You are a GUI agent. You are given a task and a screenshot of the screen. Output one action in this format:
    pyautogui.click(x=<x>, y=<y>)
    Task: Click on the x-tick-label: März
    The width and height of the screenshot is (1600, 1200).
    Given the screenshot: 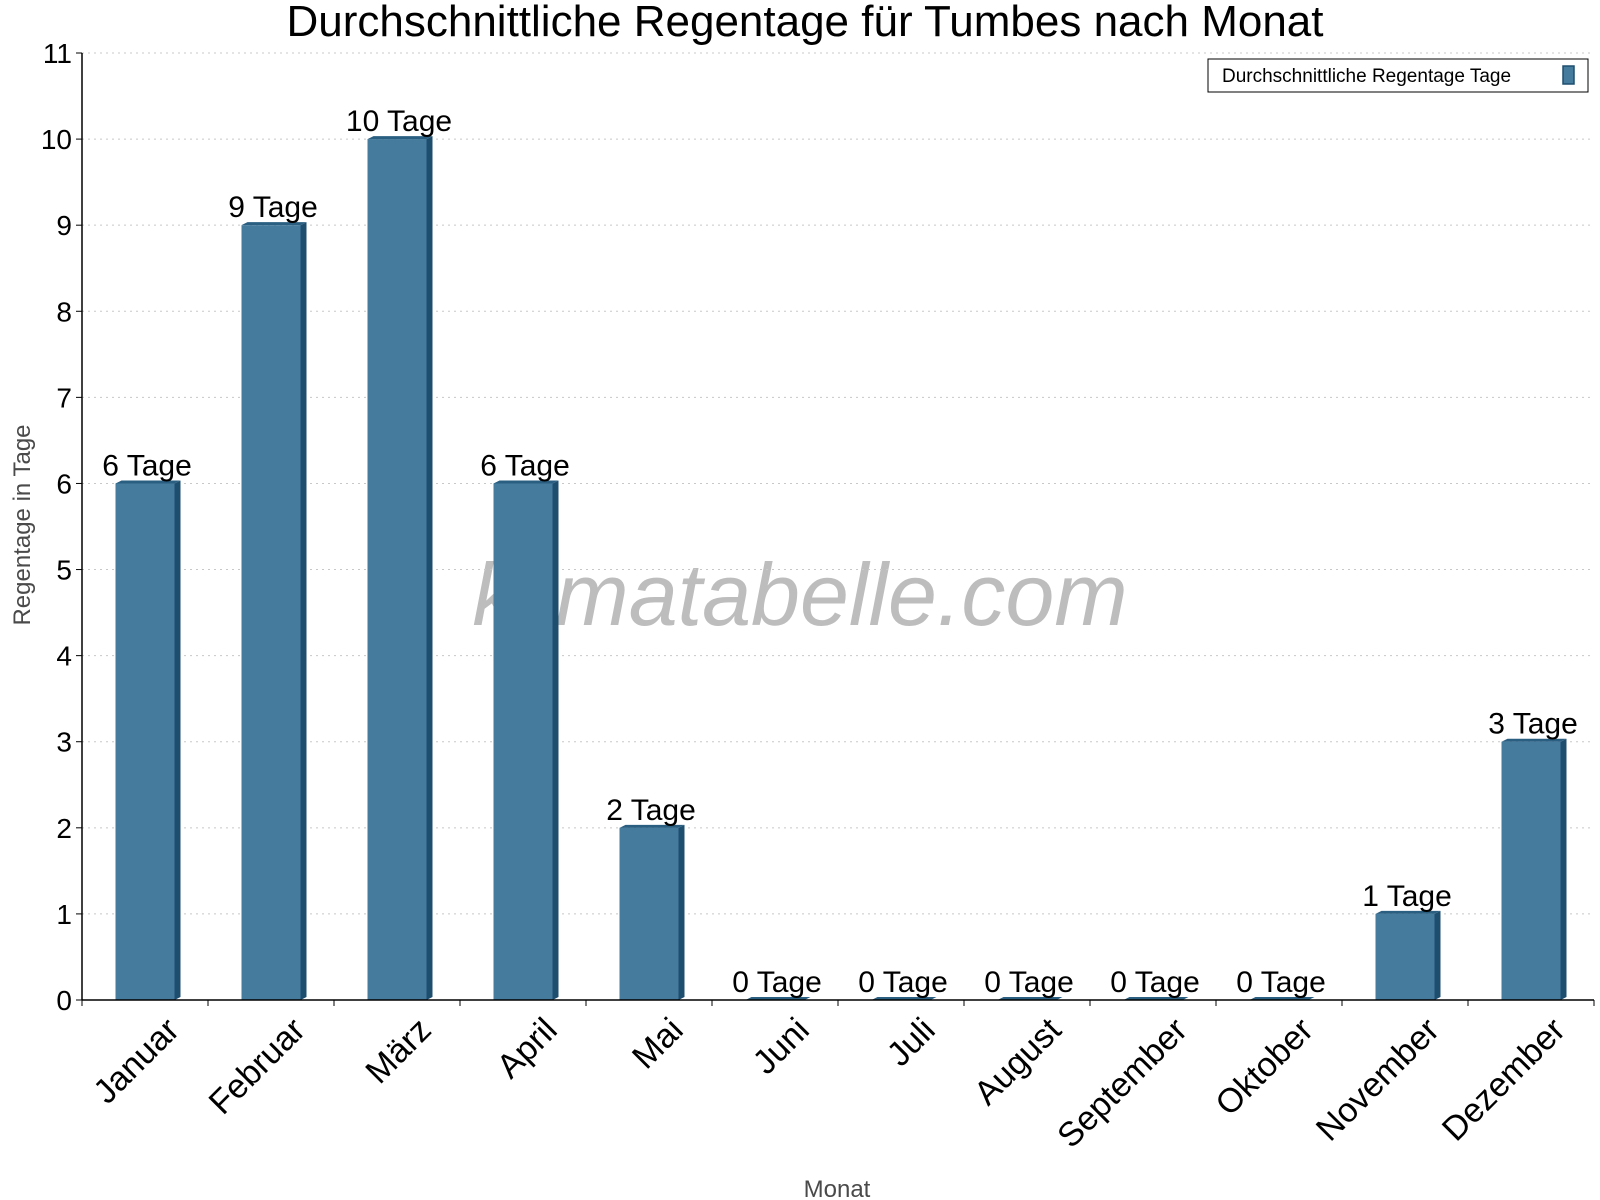 What is the action you would take?
    pyautogui.click(x=398, y=1051)
    